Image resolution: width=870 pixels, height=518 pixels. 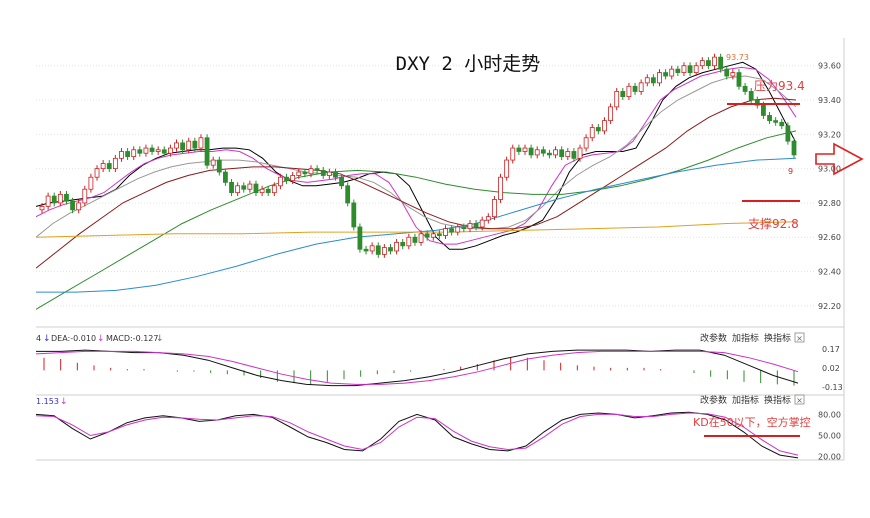 I want to click on y-tick-label: 93.60, so click(x=829, y=66).